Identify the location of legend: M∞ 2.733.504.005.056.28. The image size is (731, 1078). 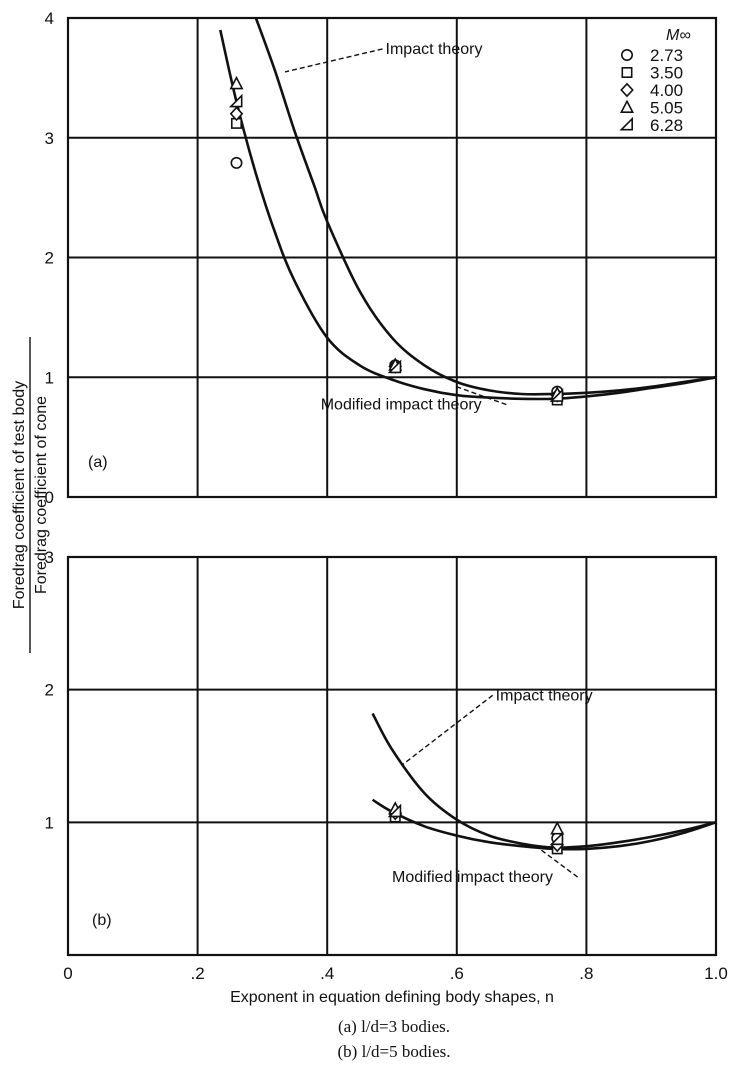
(655, 81).